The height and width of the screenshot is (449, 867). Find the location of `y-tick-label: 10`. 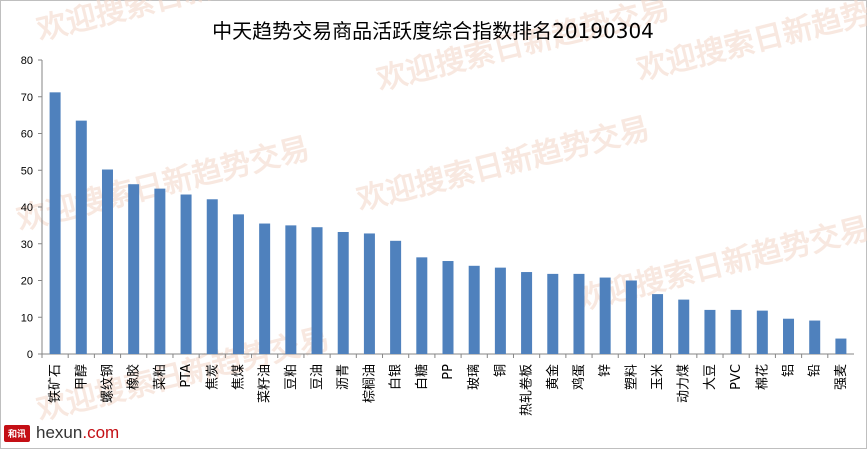

y-tick-label: 10 is located at coordinates (27, 318).